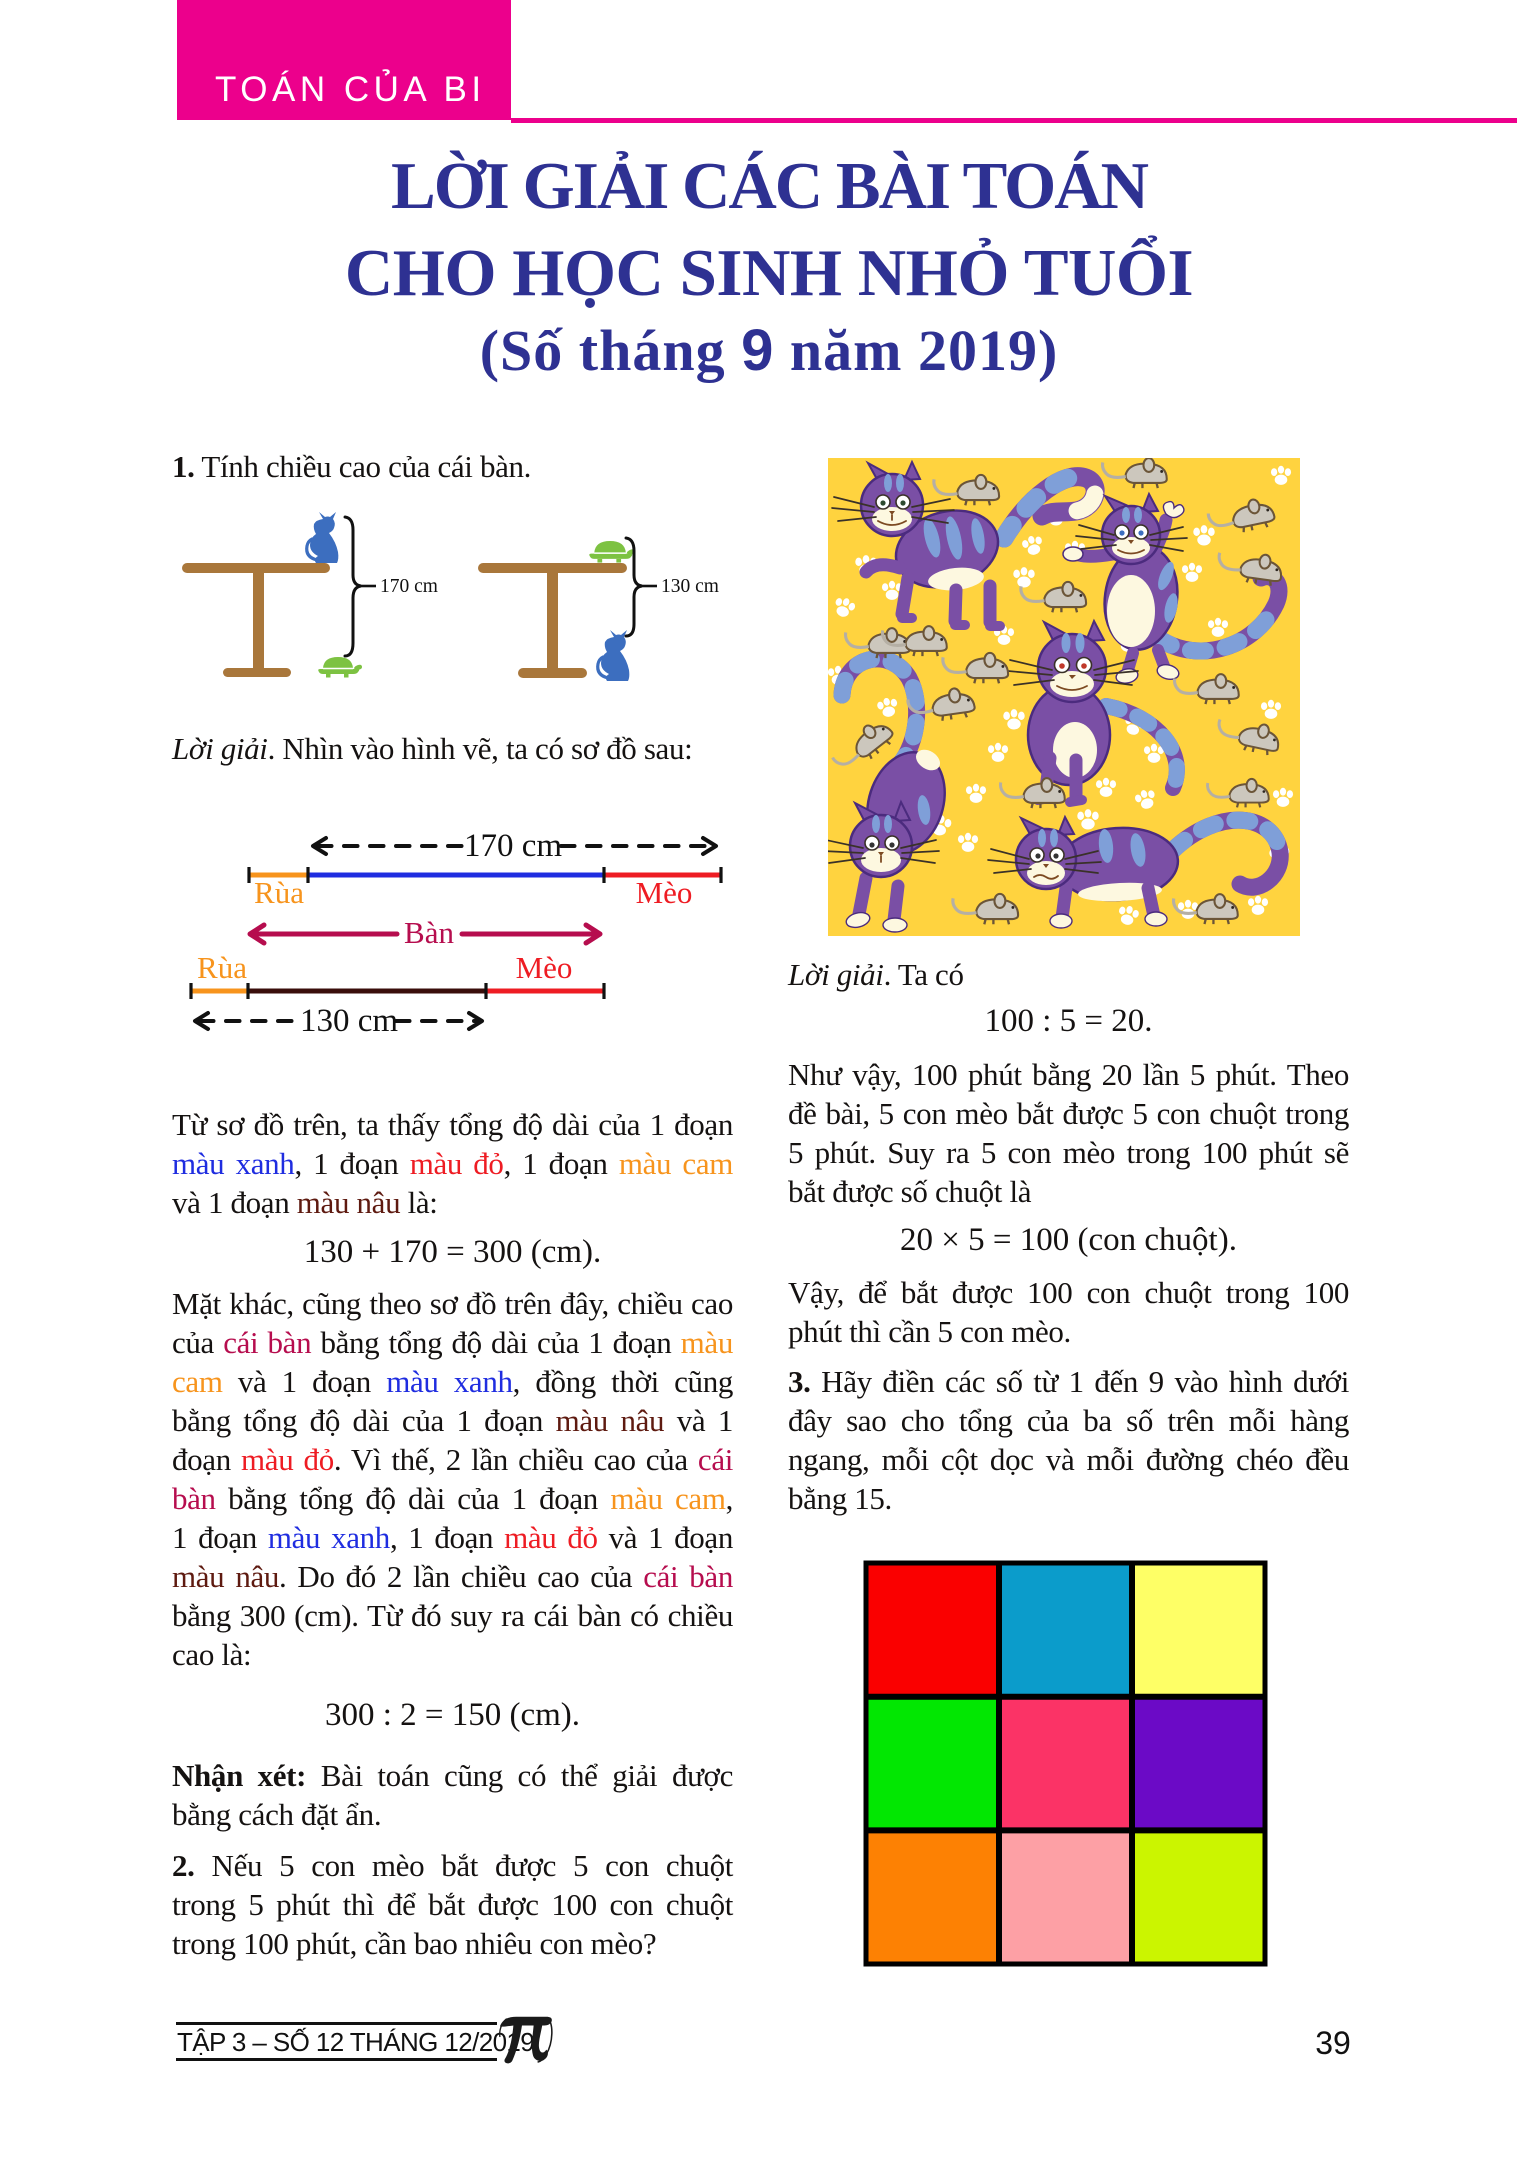 The image size is (1520, 2174). What do you see at coordinates (429, 932) in the screenshot?
I see `svg-text: Bàn` at bounding box center [429, 932].